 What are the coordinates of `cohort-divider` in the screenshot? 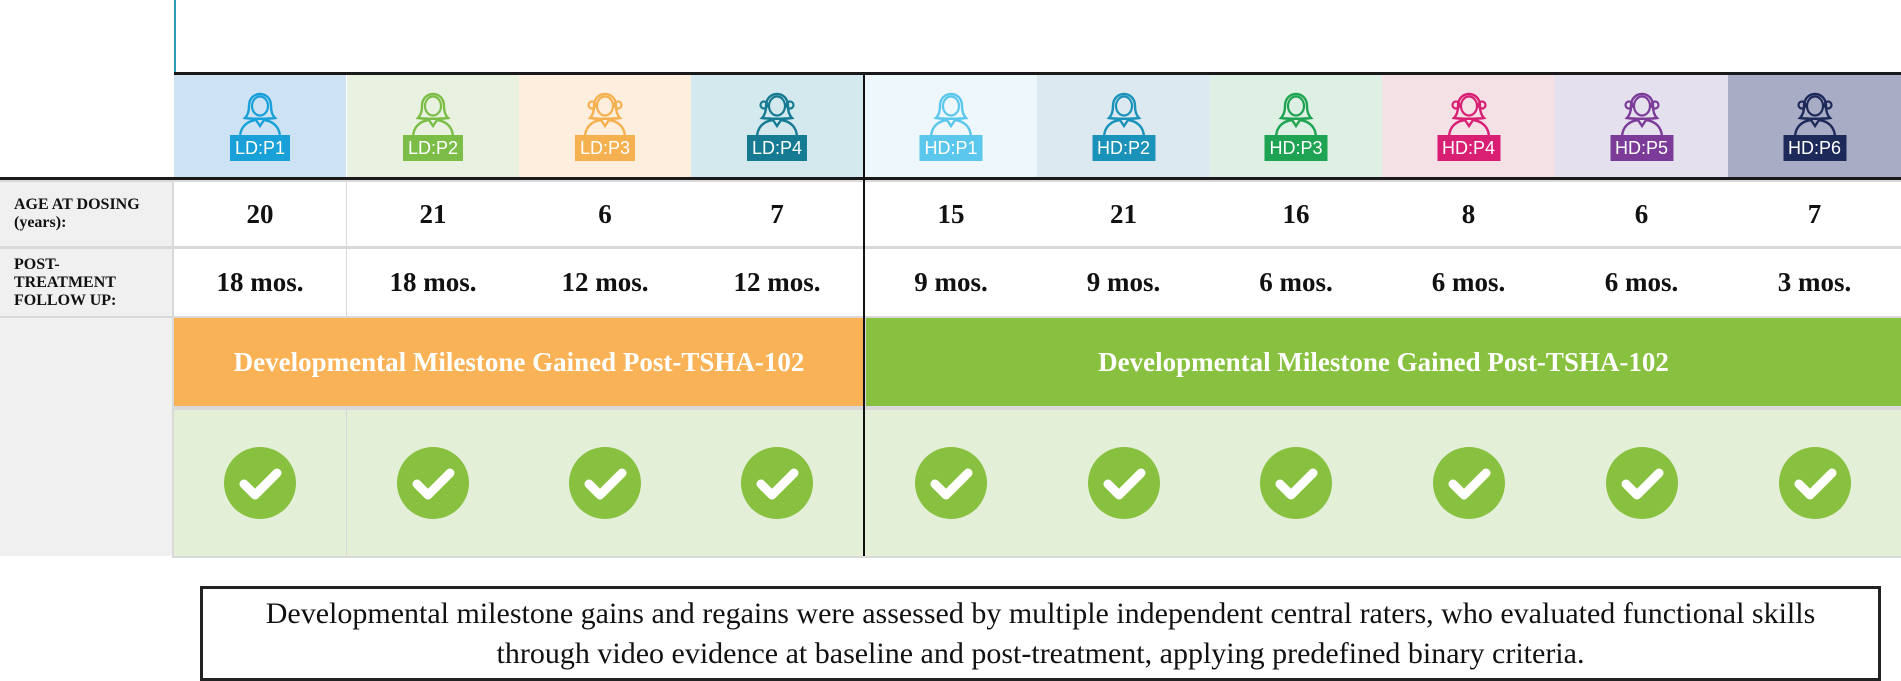 It's located at (864, 315).